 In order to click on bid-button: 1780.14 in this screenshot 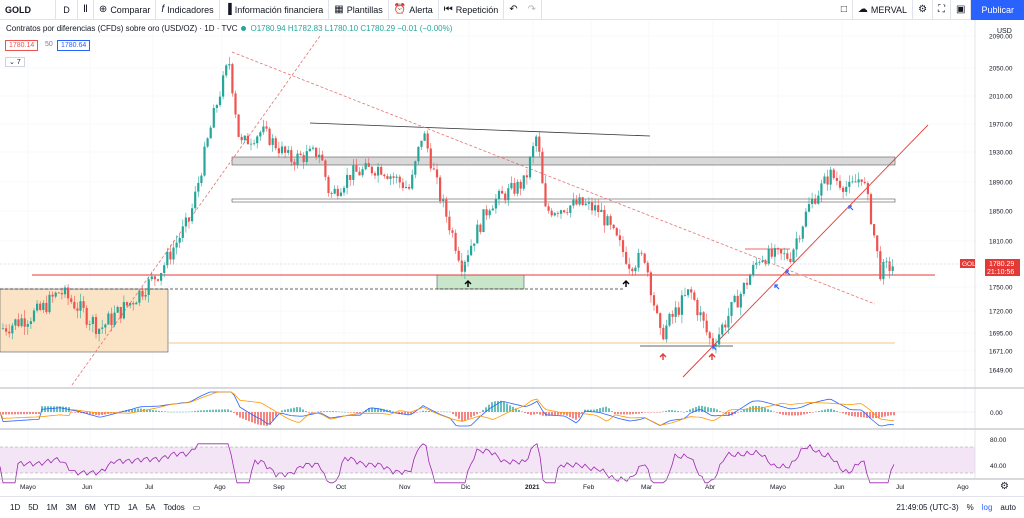, I will do `click(22, 45)`.